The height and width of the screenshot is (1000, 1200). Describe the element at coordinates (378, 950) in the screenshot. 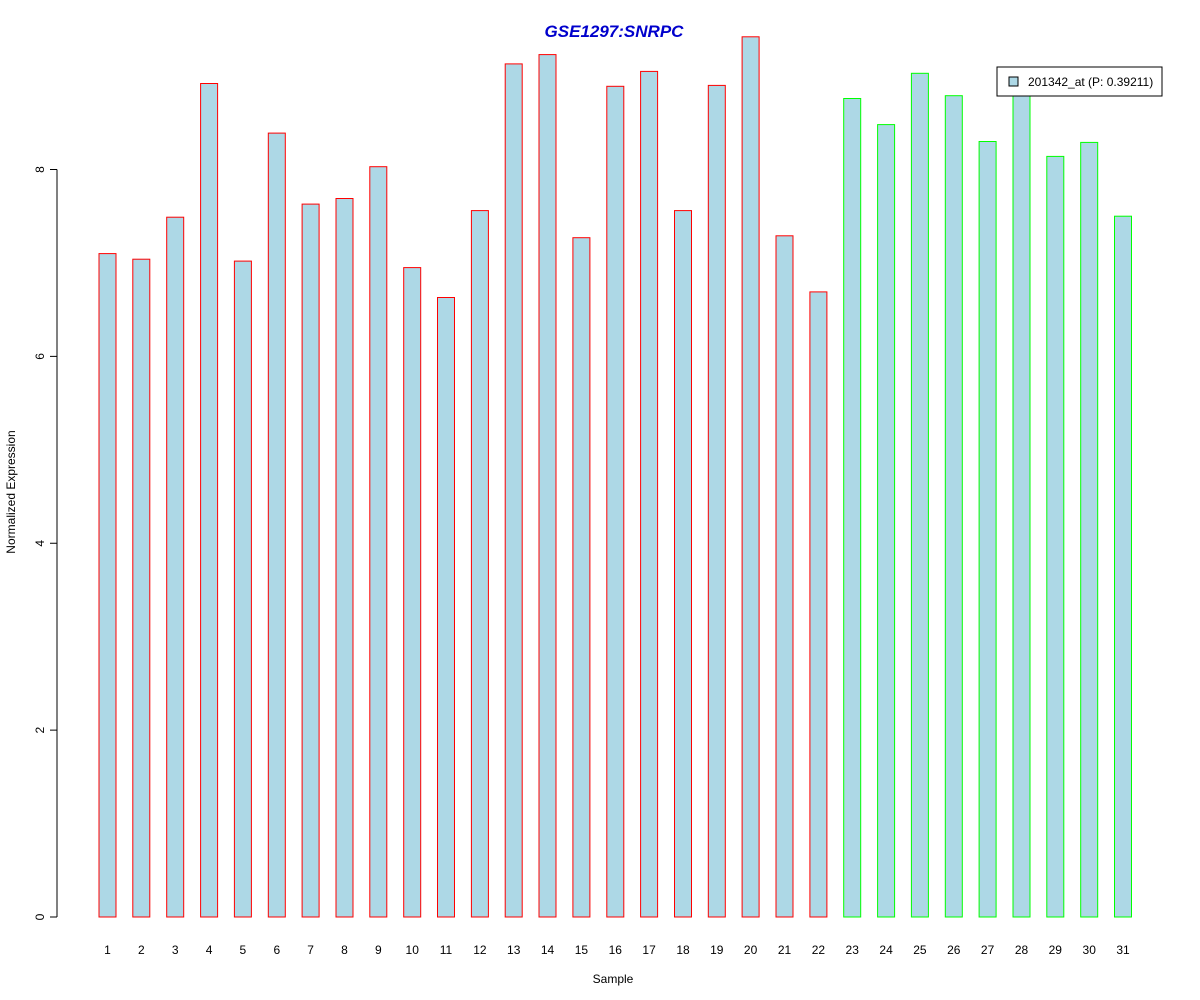

I see `x-tick-label: 9` at that location.